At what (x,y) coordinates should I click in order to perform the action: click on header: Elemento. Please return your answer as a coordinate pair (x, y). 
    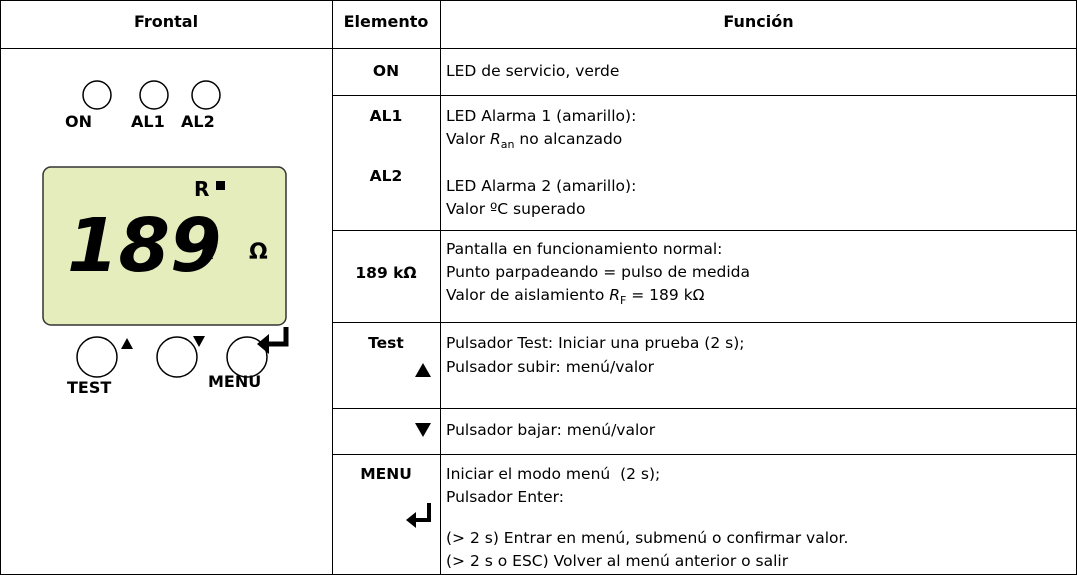
    Looking at the image, I should click on (386, 21).